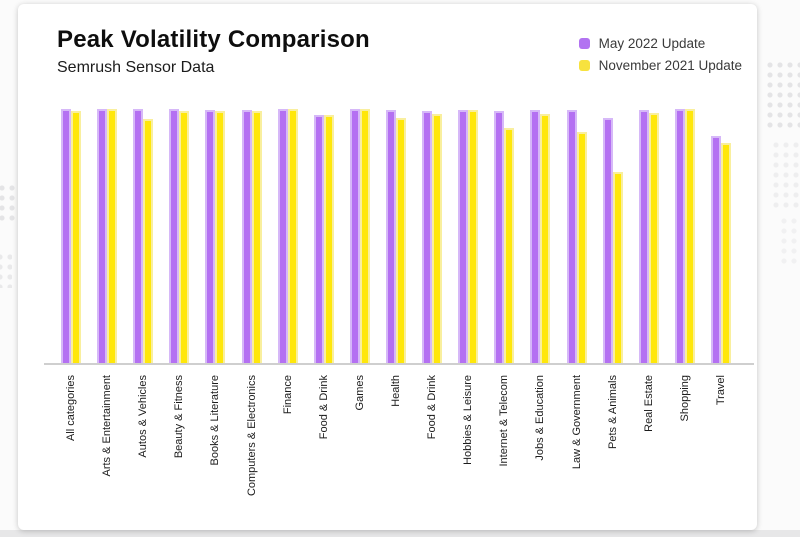 This screenshot has height=537, width=800. Describe the element at coordinates (71, 450) in the screenshot. I see `x-axis-label-slot-0: All categories` at that location.